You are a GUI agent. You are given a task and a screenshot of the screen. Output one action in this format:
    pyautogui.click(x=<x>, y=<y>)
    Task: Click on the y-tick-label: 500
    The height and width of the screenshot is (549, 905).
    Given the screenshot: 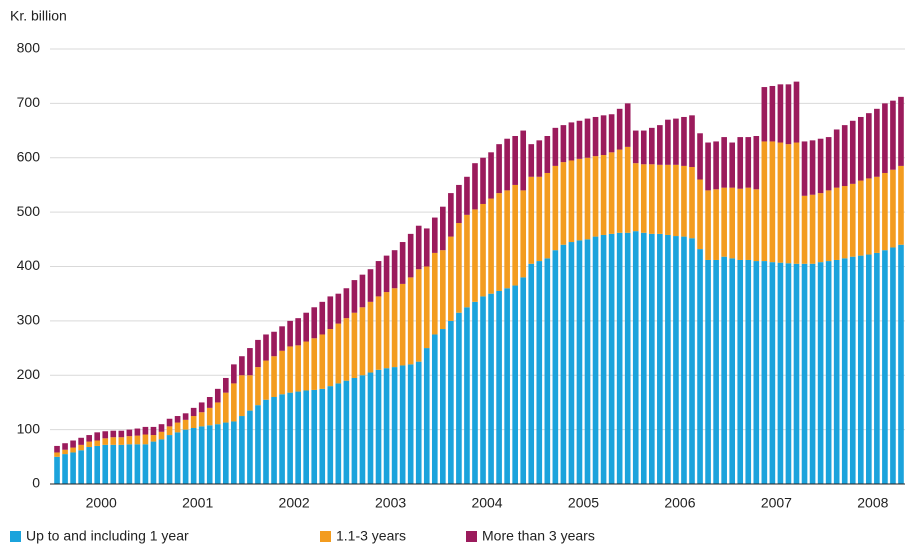 What is the action you would take?
    pyautogui.click(x=29, y=211)
    